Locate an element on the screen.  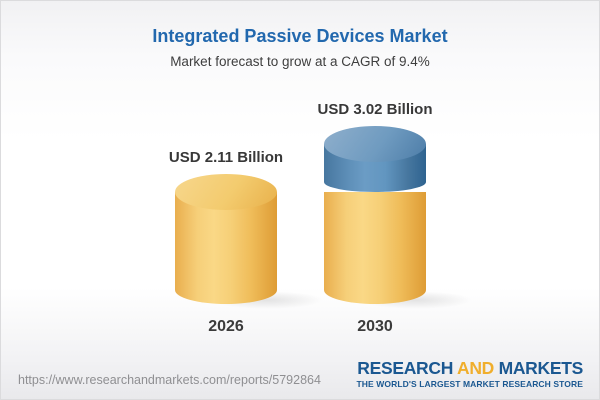
year-label-2030: 2030 is located at coordinates (375, 326).